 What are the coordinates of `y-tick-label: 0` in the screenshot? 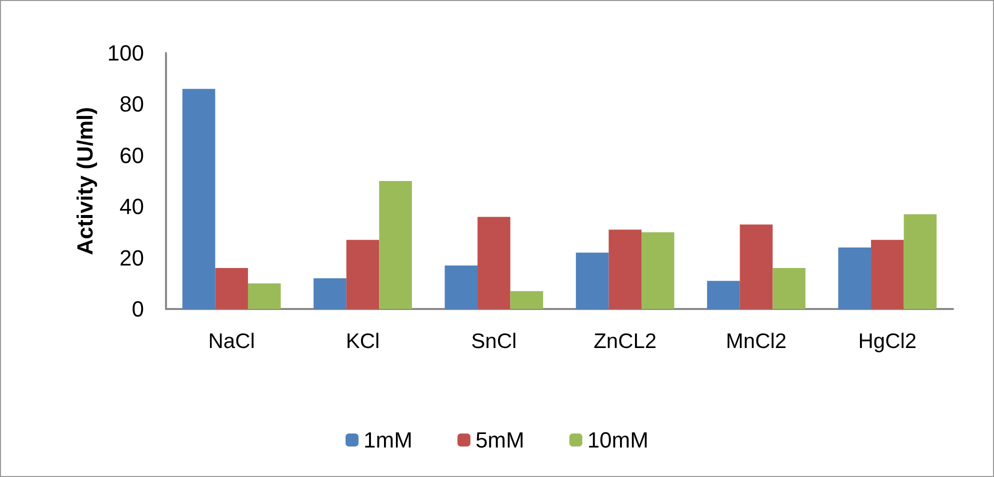 It's located at (138, 309).